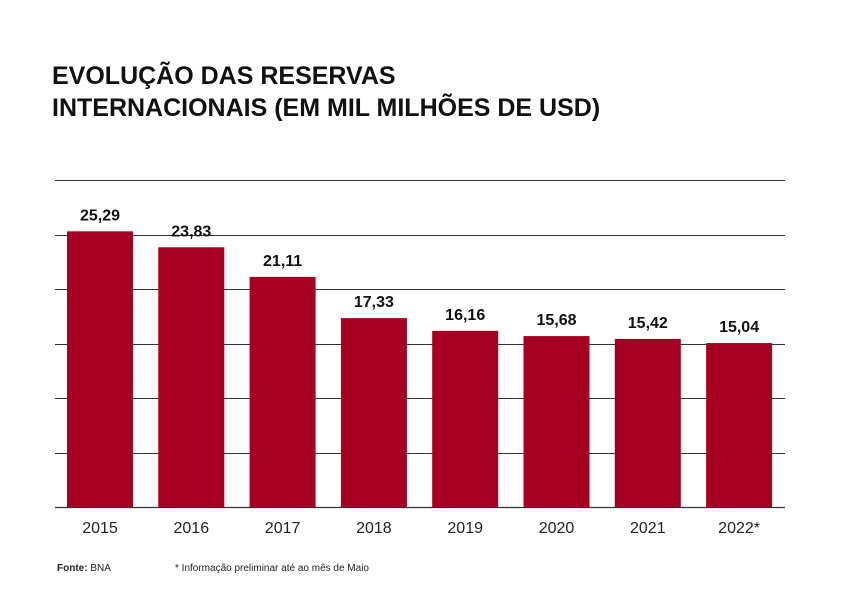  What do you see at coordinates (72, 568) in the screenshot?
I see `source-label: Fonte:` at bounding box center [72, 568].